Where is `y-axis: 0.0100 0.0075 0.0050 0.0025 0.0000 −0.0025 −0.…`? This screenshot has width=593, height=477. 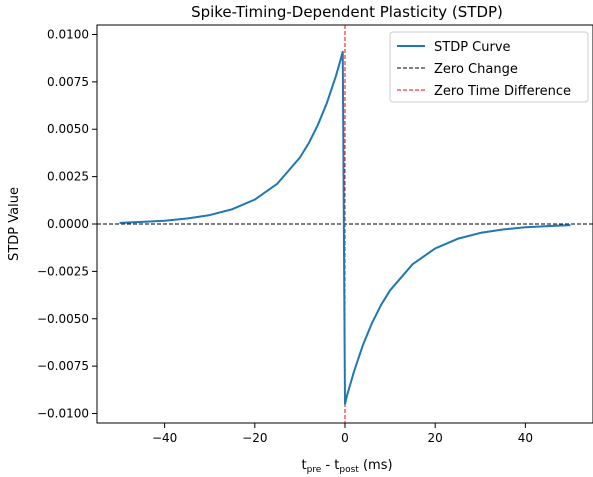 y-axis: 0.0100 0.0075 0.0050 0.0025 0.0000 −0.0025 −0.… is located at coordinates (67, 224).